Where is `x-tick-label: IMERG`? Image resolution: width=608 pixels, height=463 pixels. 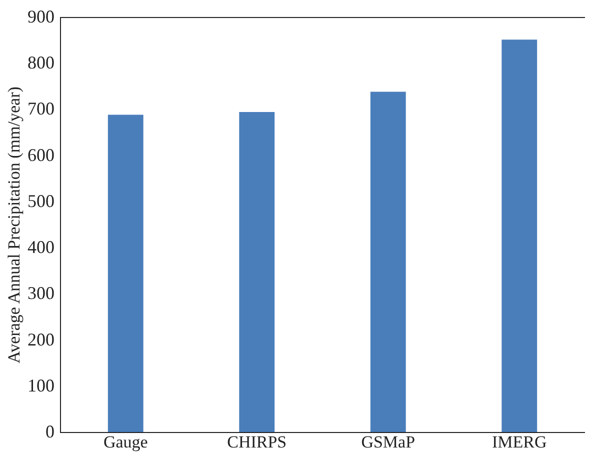
x-tick-label: IMERG is located at coordinates (519, 442).